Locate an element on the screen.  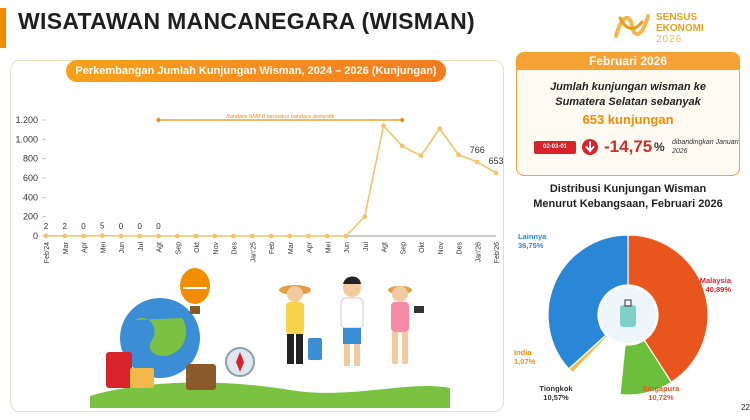
tourist-man-icon is located at coordinates (352, 321).